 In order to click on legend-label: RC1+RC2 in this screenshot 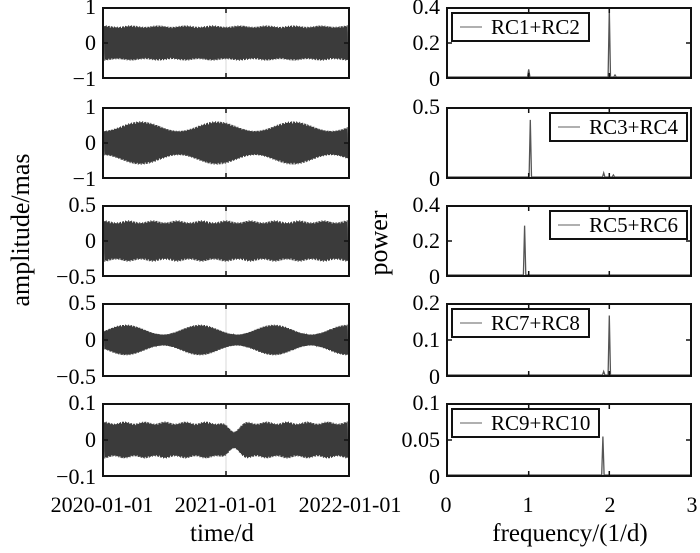, I will do `click(535, 27)`.